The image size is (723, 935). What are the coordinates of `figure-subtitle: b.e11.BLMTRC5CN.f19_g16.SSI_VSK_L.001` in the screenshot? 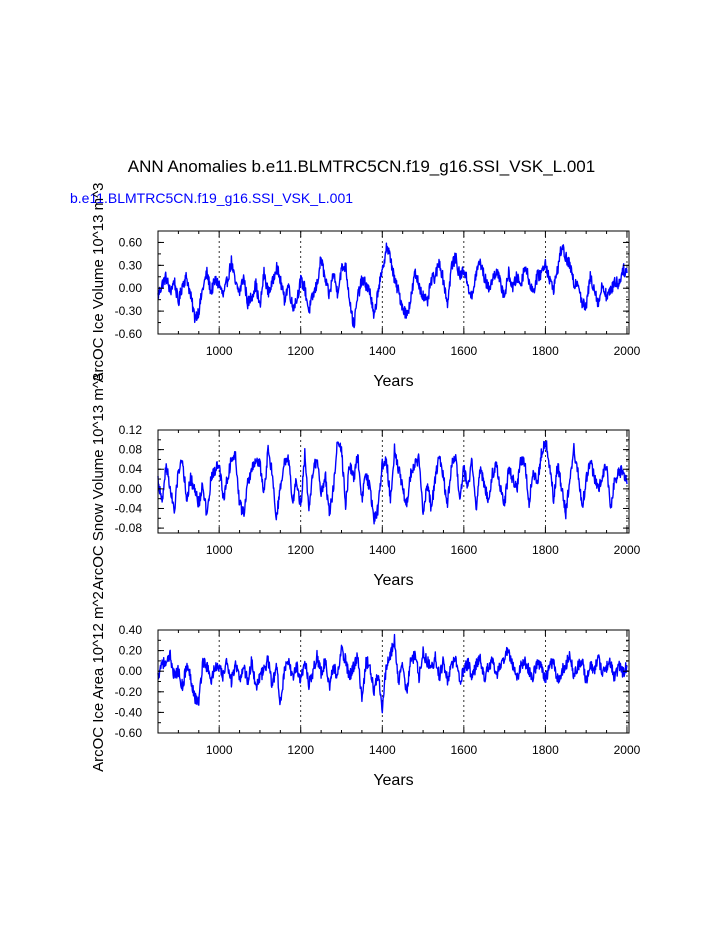 It's located at (212, 198).